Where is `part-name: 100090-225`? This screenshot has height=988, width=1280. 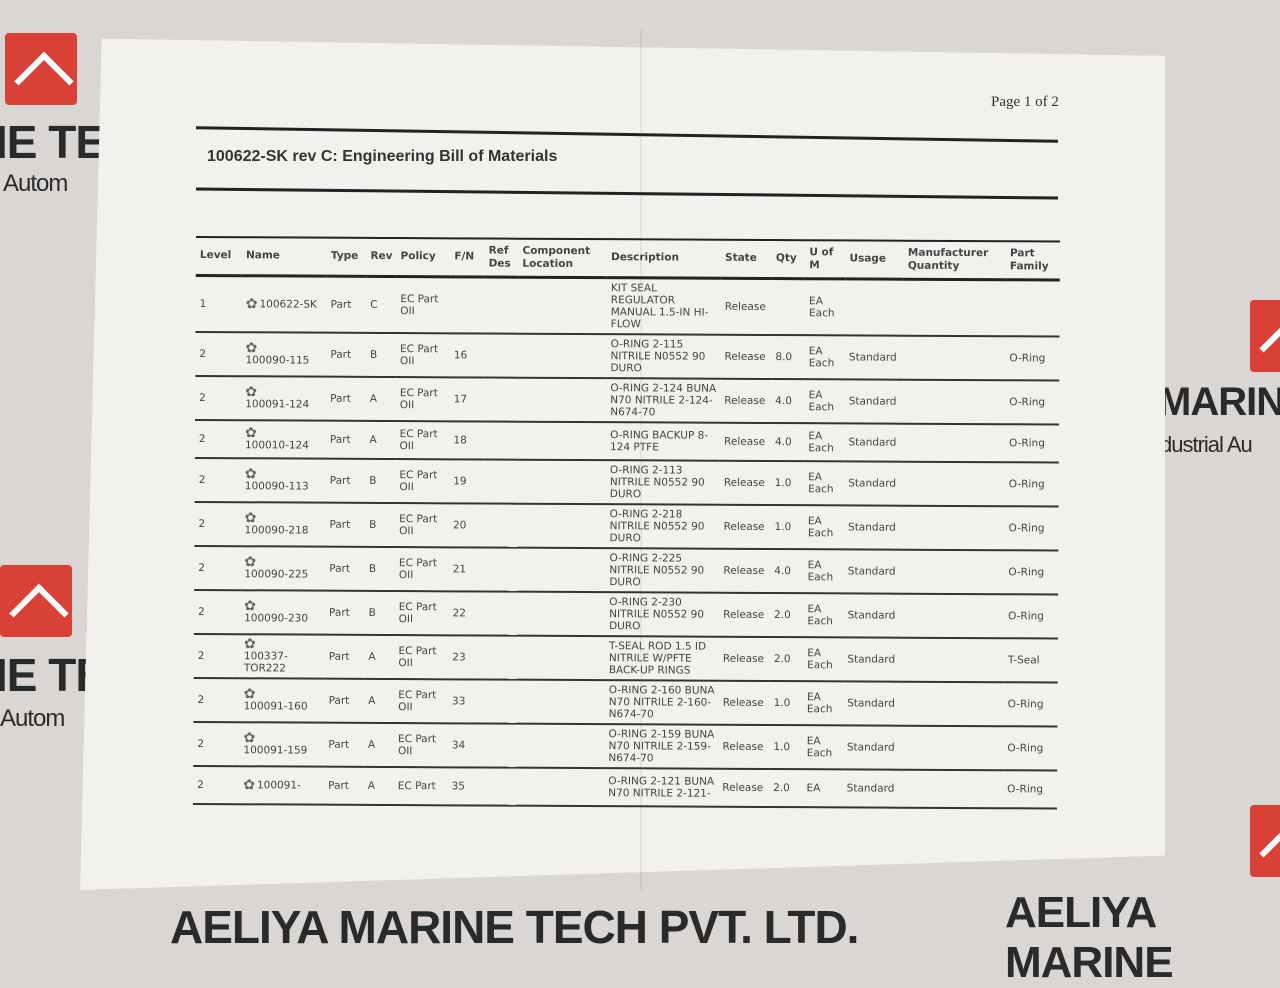
part-name: 100090-225 is located at coordinates (276, 574).